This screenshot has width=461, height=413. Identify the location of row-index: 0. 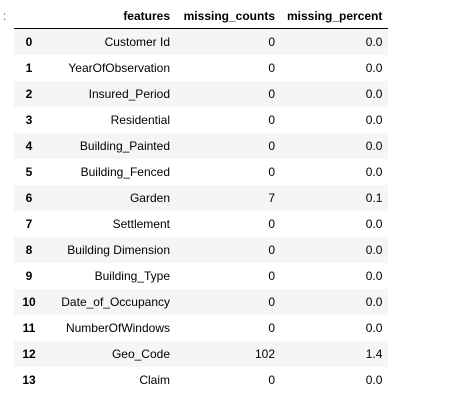
(29, 42).